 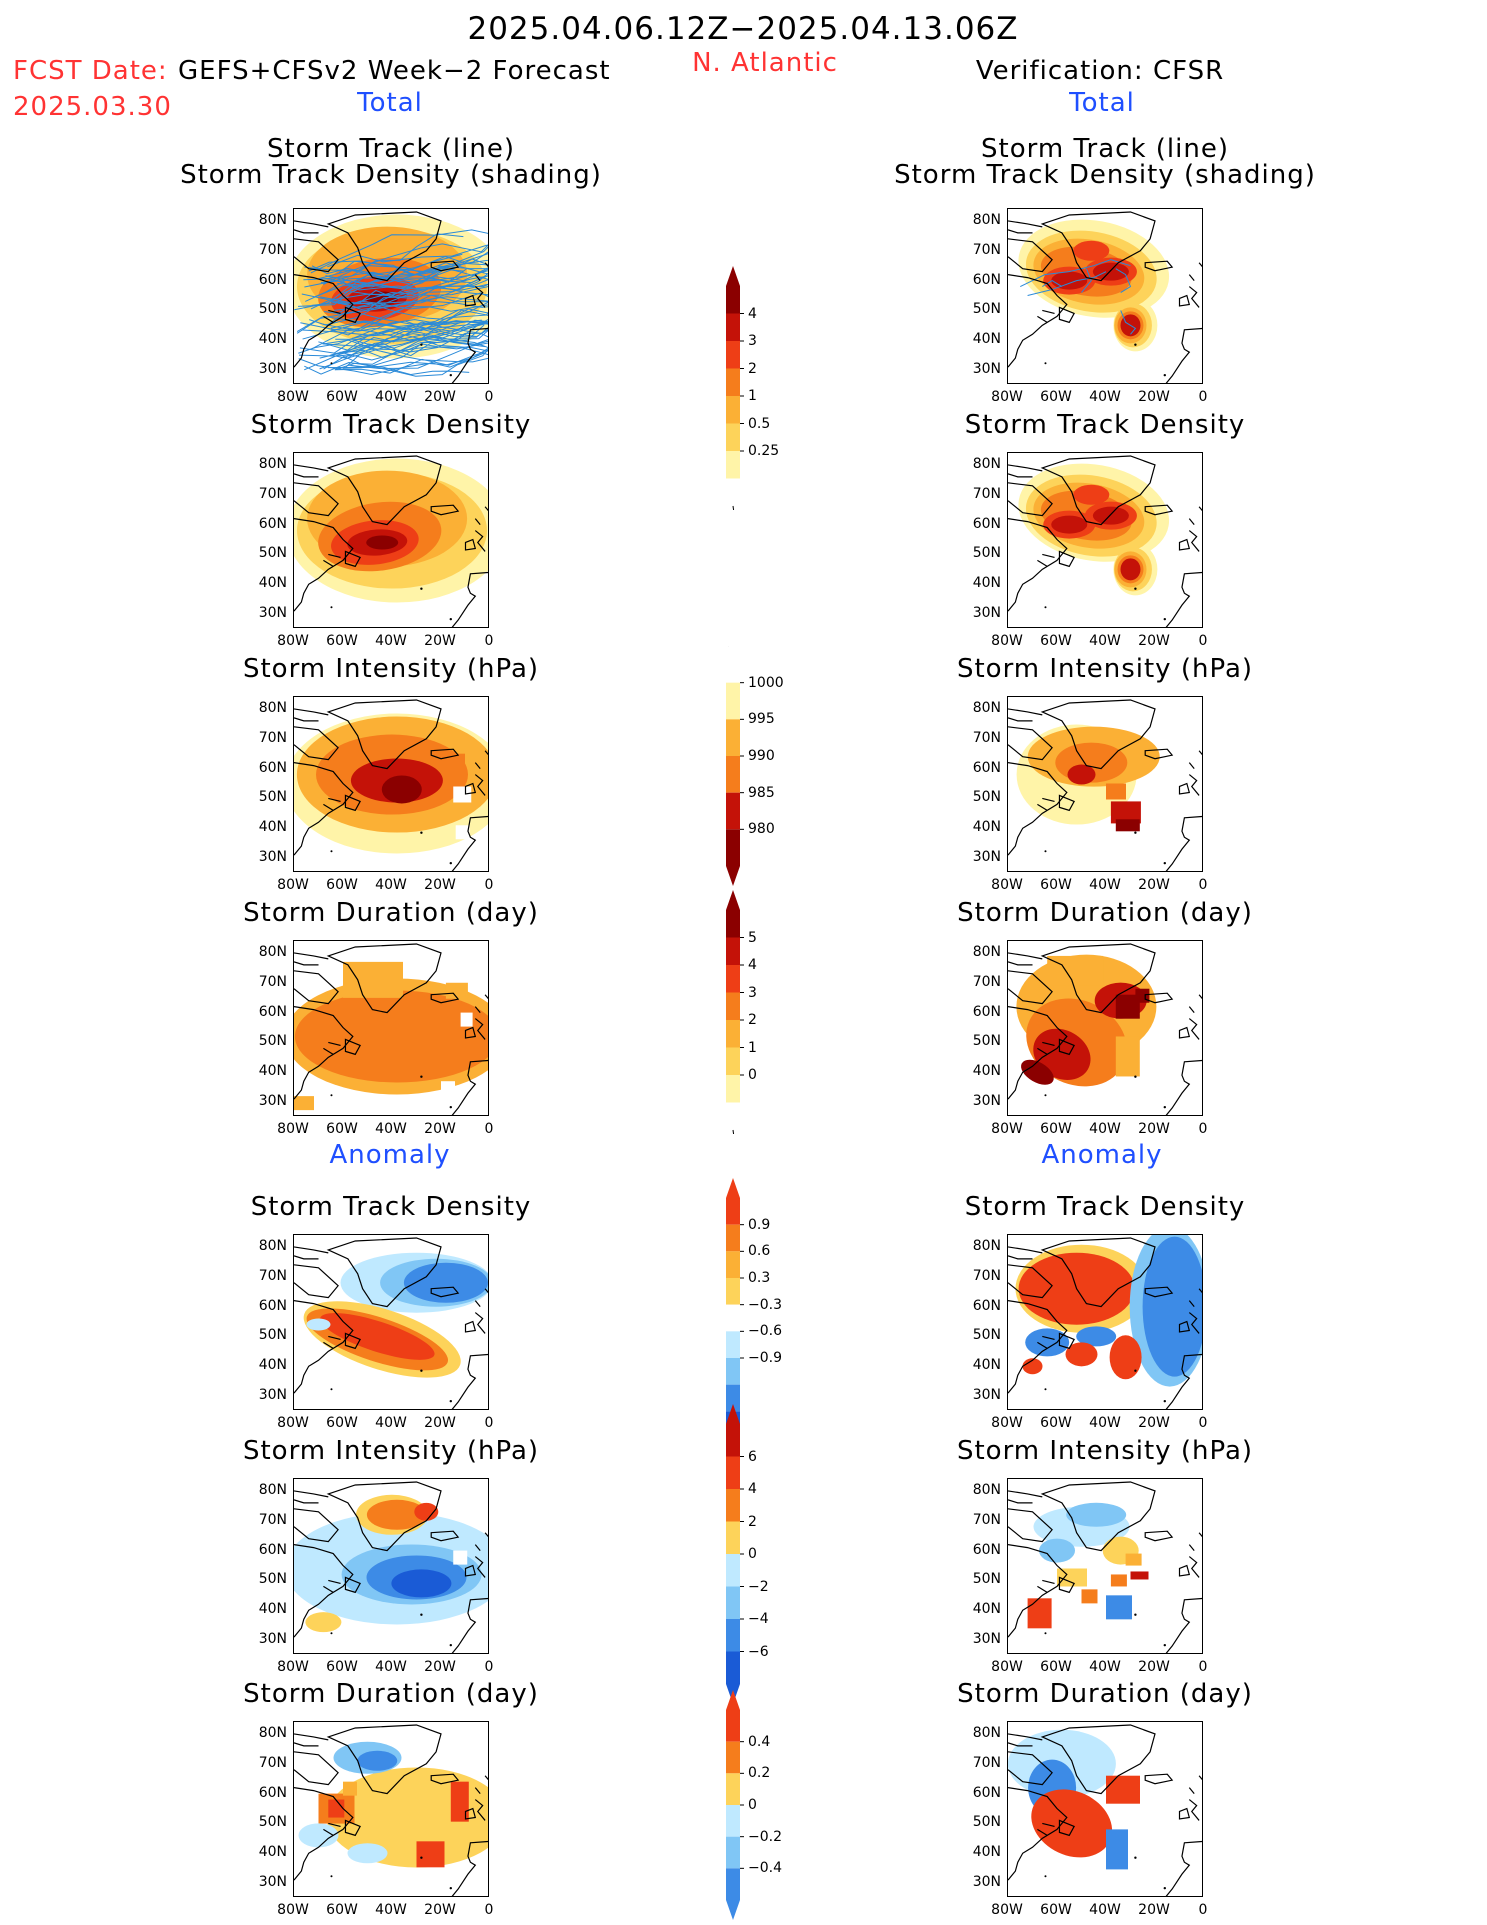 I want to click on colorbar-label: 4, so click(x=752, y=313).